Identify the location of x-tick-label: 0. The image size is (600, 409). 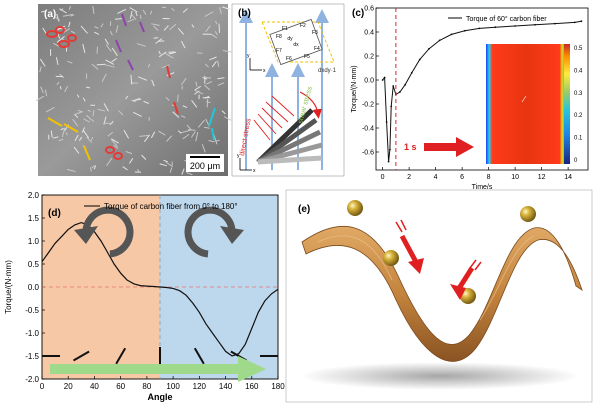
(42, 386).